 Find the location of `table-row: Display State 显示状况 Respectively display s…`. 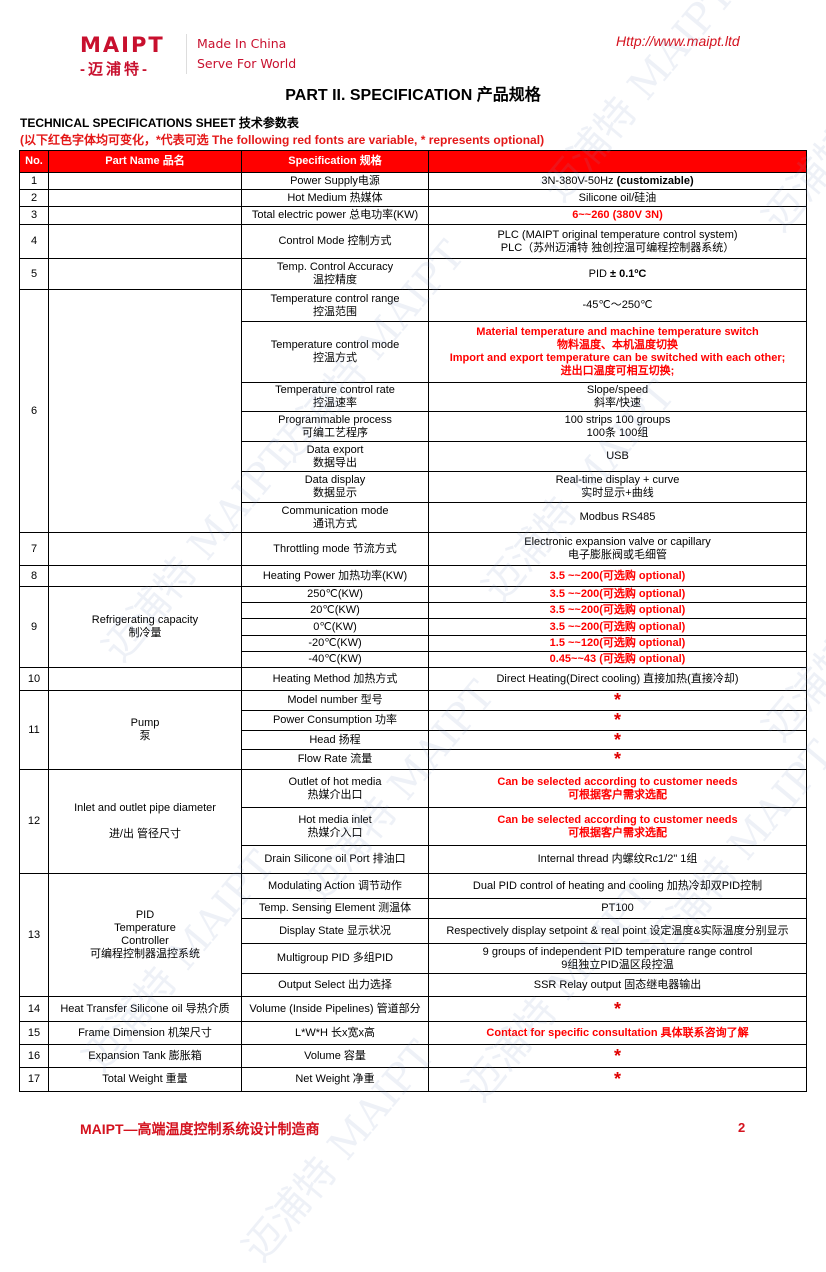

table-row: Display State 显示状况 Respectively display s… is located at coordinates (413, 931).